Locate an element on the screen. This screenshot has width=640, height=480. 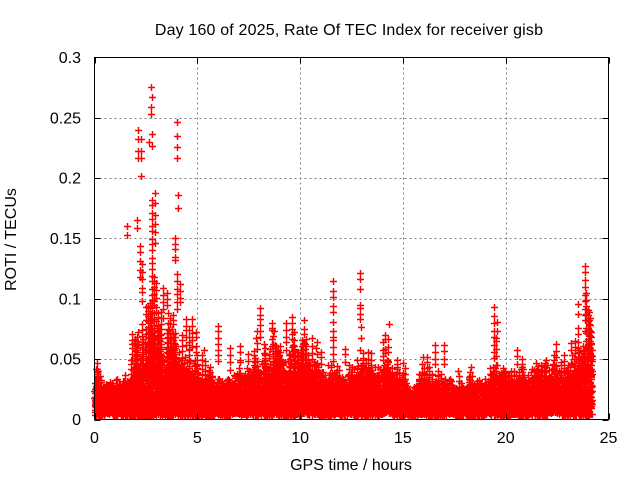
svg-text: 5 is located at coordinates (197, 438).